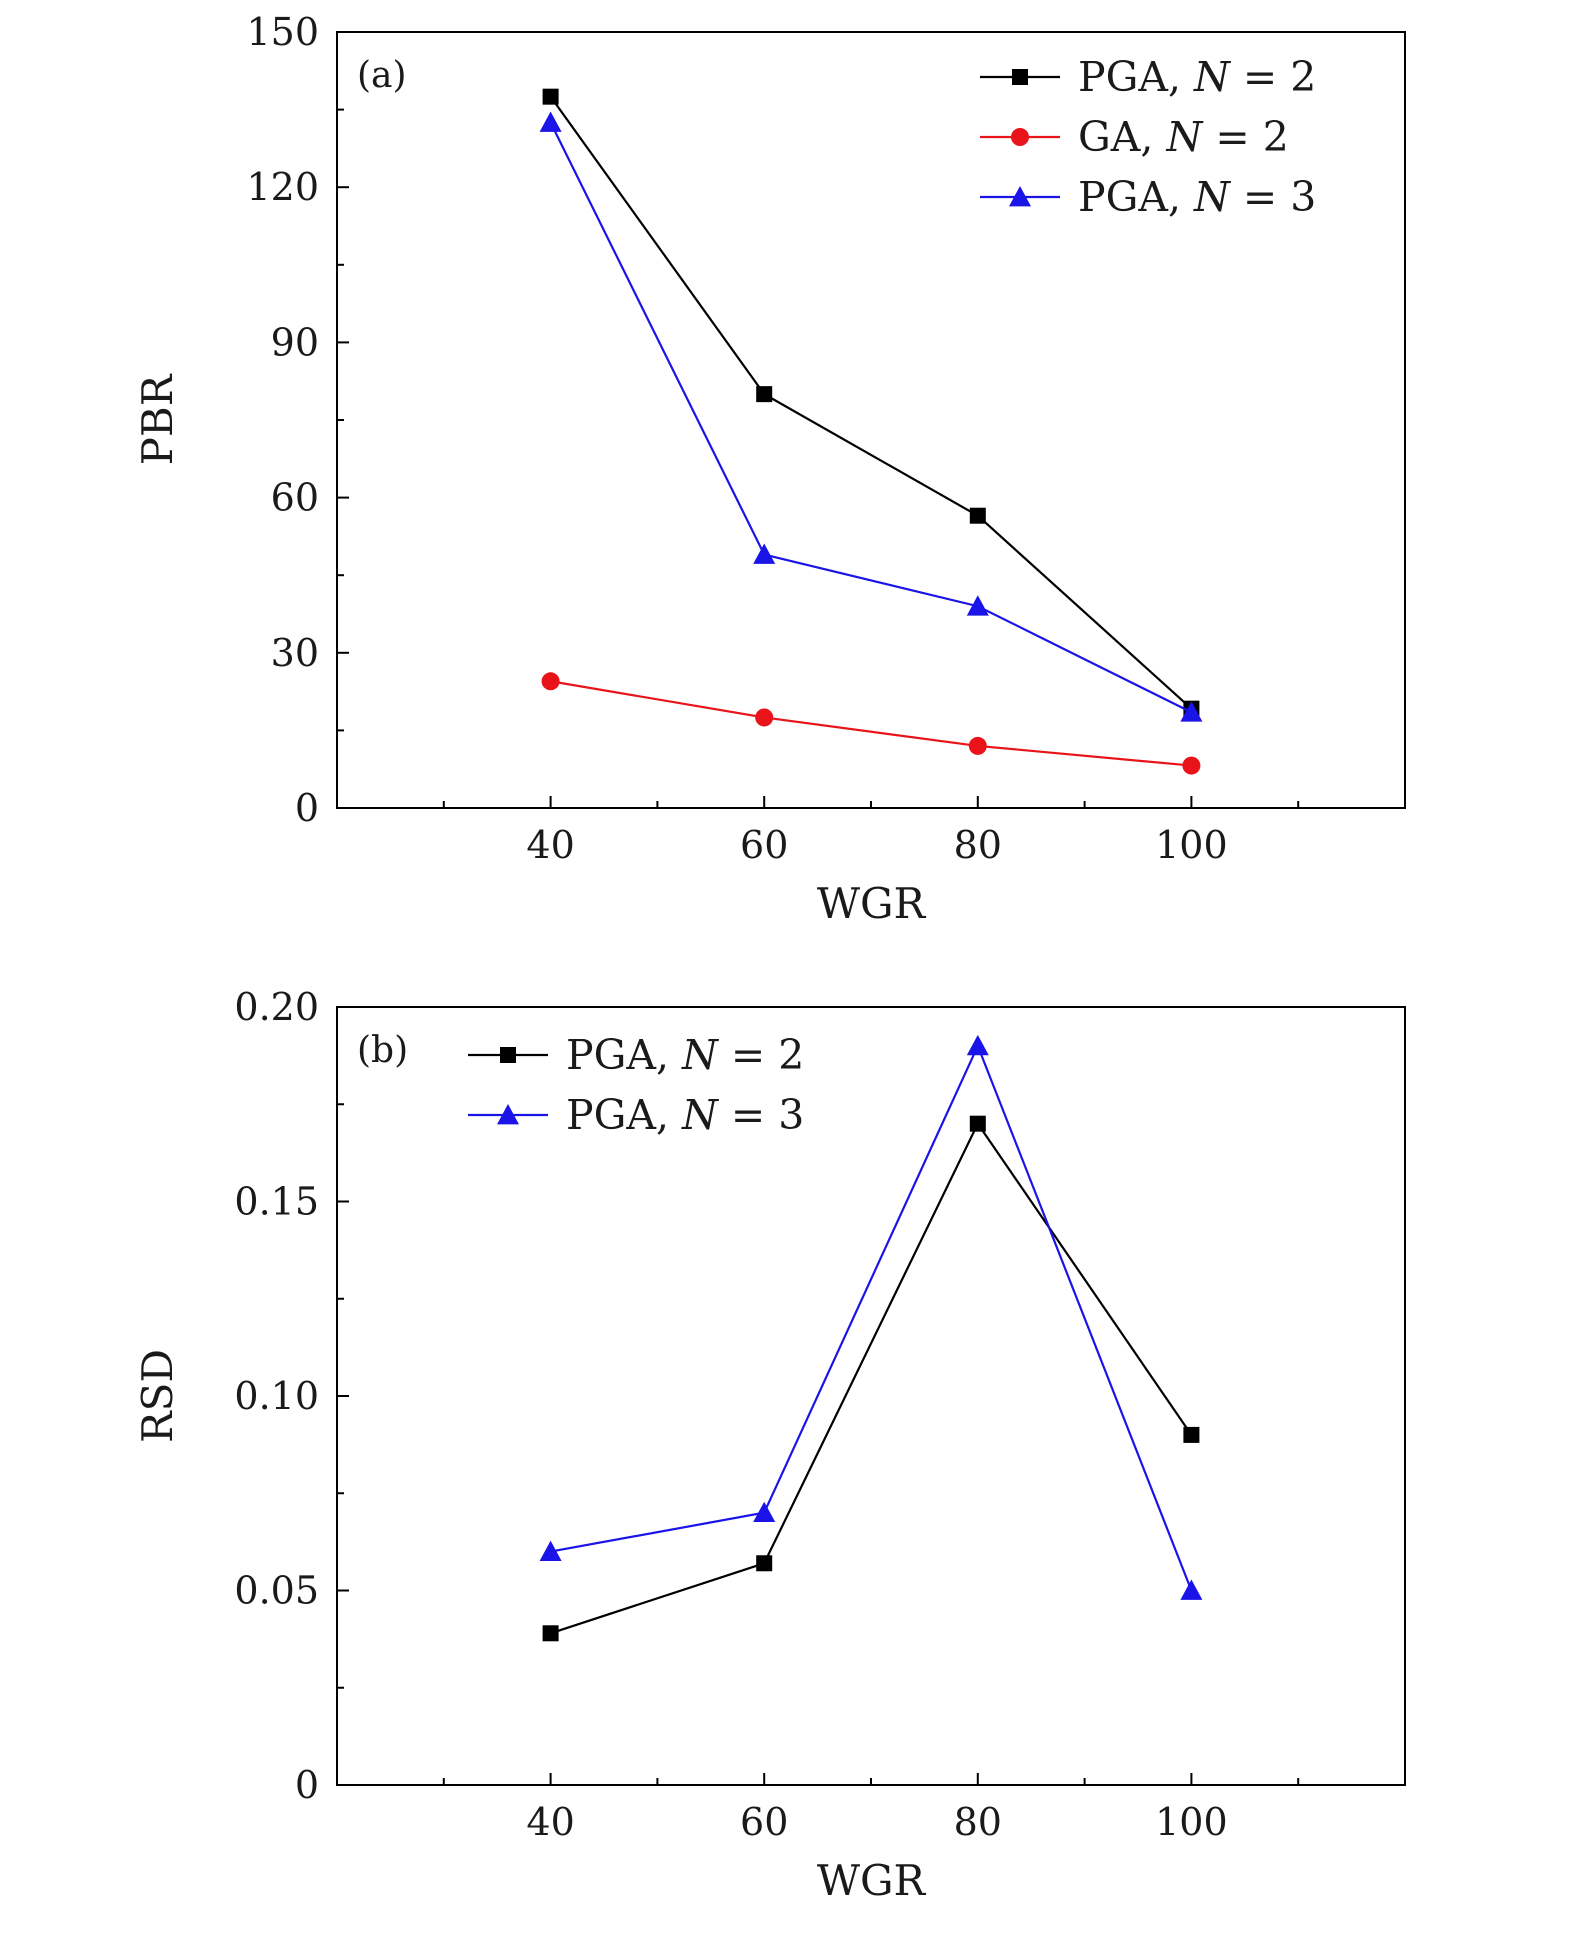 This screenshot has height=1959, width=1575. Describe the element at coordinates (295, 498) in the screenshot. I see `y-tick-label: 60` at that location.